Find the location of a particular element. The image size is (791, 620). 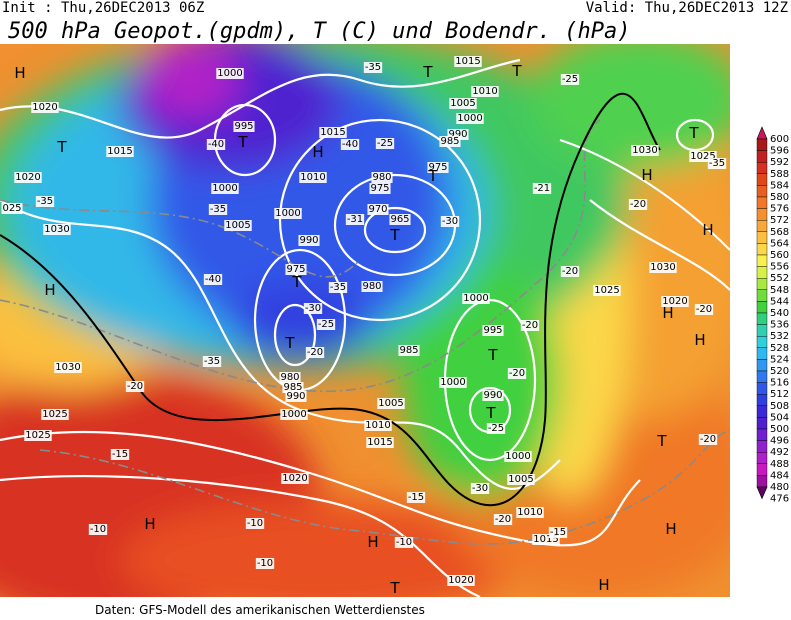

contour-label: 1010 is located at coordinates (377, 425).